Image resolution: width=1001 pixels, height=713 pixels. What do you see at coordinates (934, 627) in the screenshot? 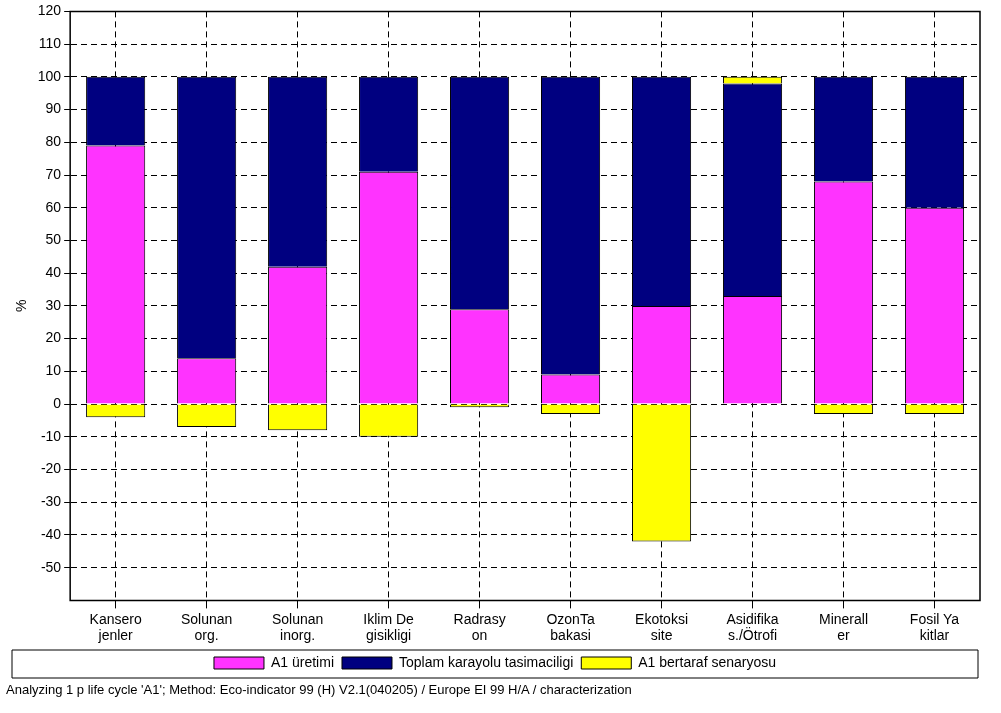
I see `x-tick-label: Fosil Ya kitlar` at bounding box center [934, 627].